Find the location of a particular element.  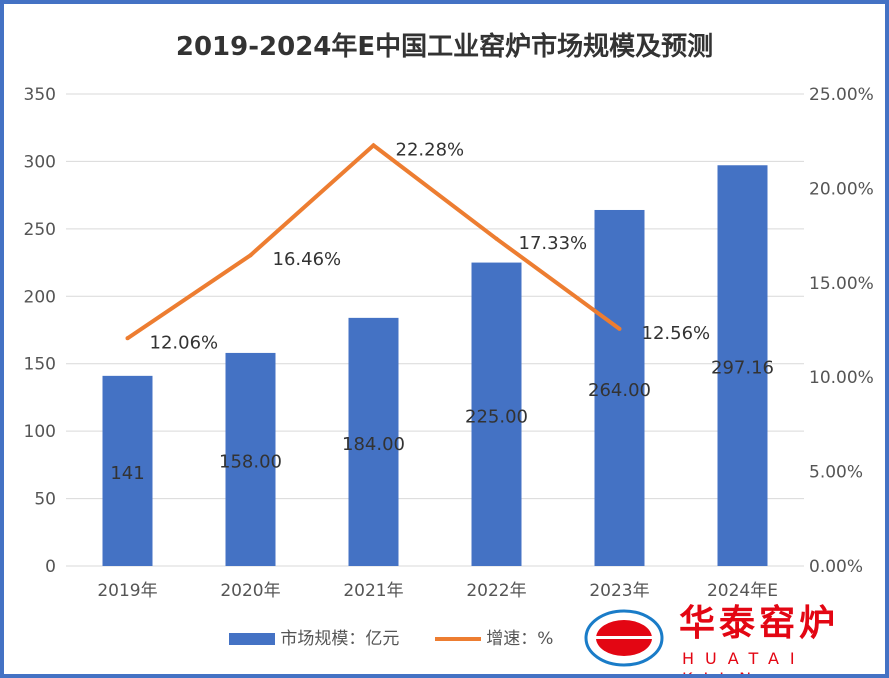

legend-line-swatch is located at coordinates (457, 639).